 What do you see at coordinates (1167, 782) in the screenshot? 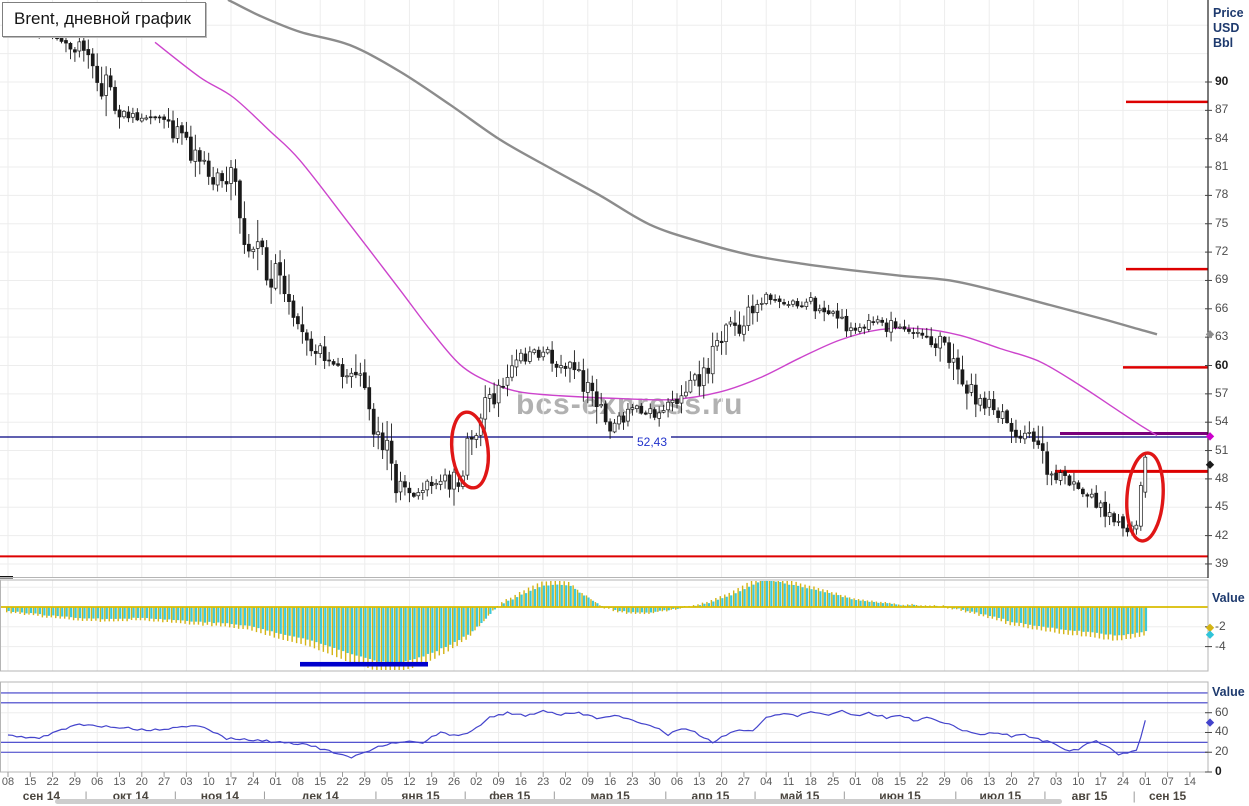
I see `date-week-label: 07` at bounding box center [1167, 782].